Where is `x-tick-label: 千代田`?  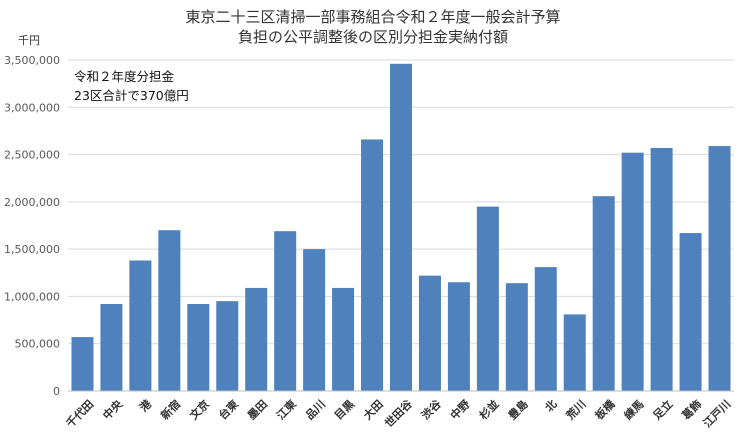
x-tick-label: 千代田 is located at coordinates (79, 413).